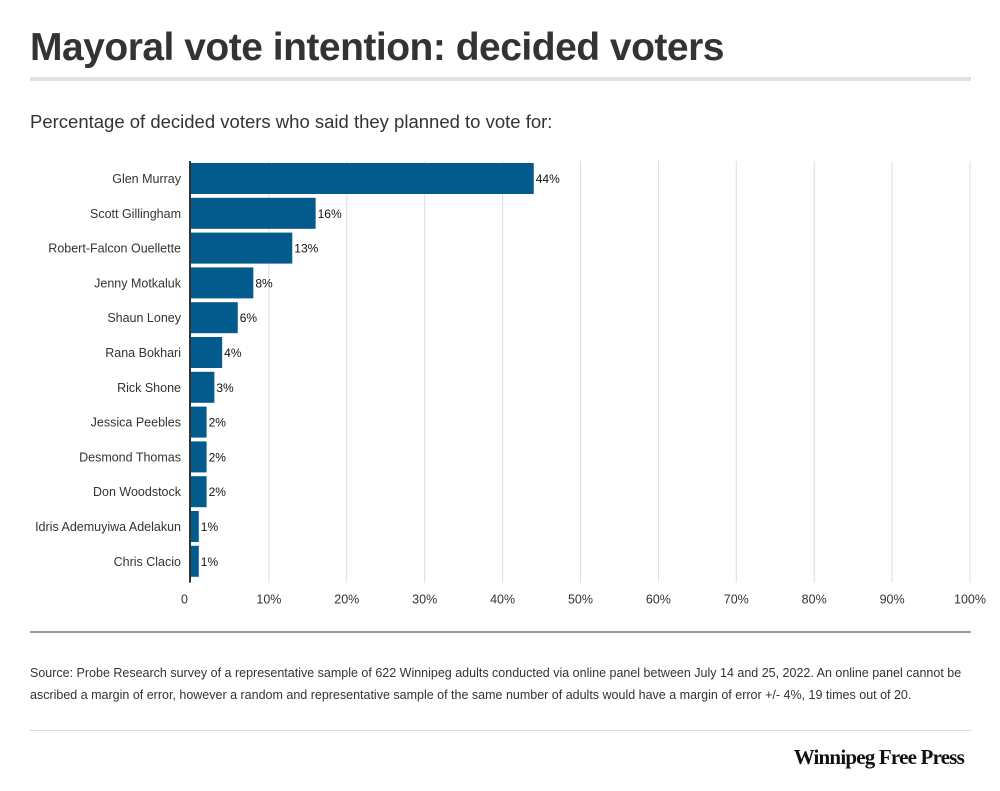 The image size is (1000, 791). Describe the element at coordinates (658, 600) in the screenshot. I see `x-tick-label: 60%` at that location.